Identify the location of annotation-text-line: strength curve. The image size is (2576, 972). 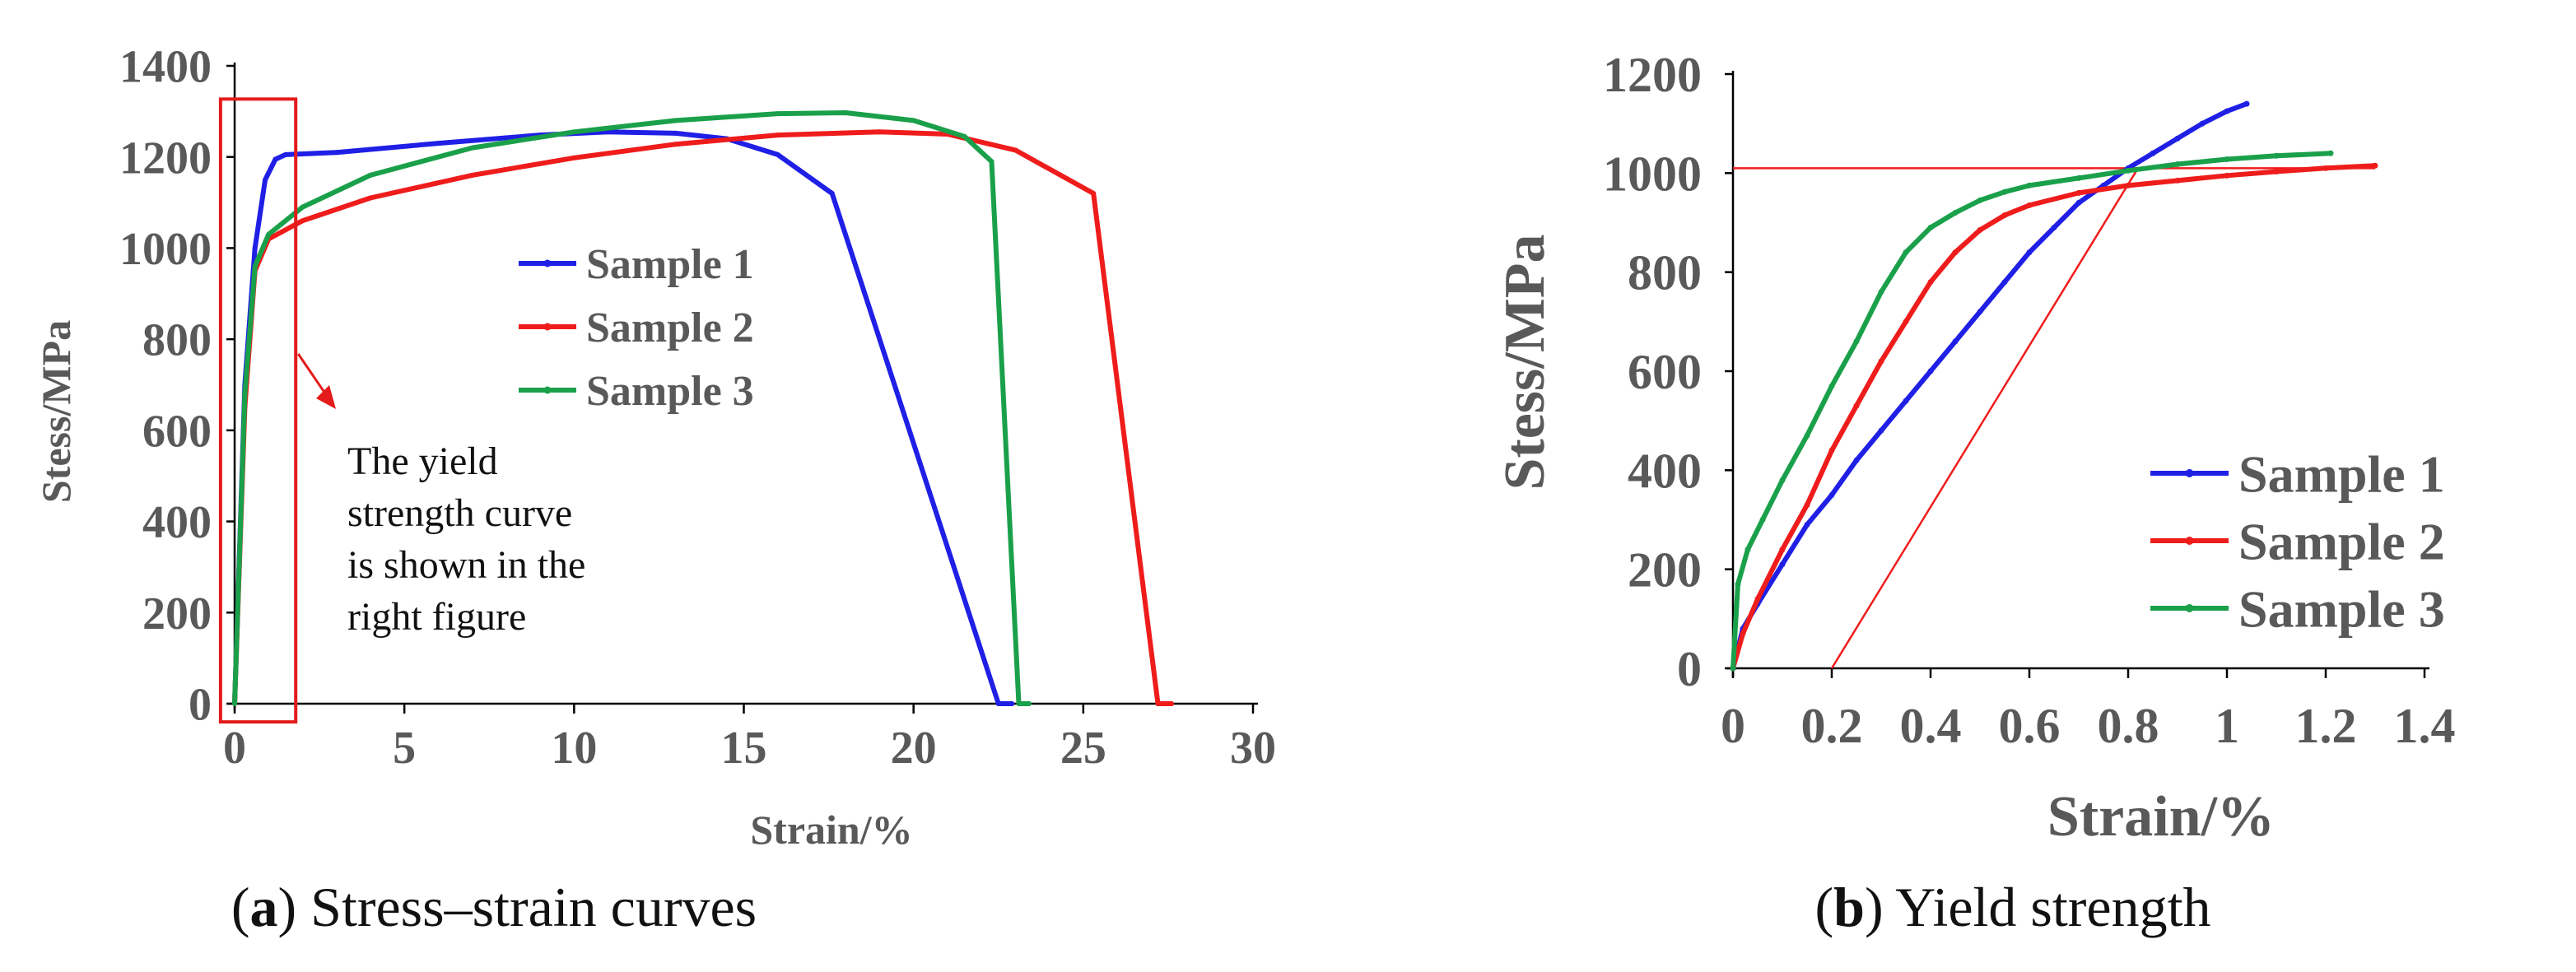
(459, 513).